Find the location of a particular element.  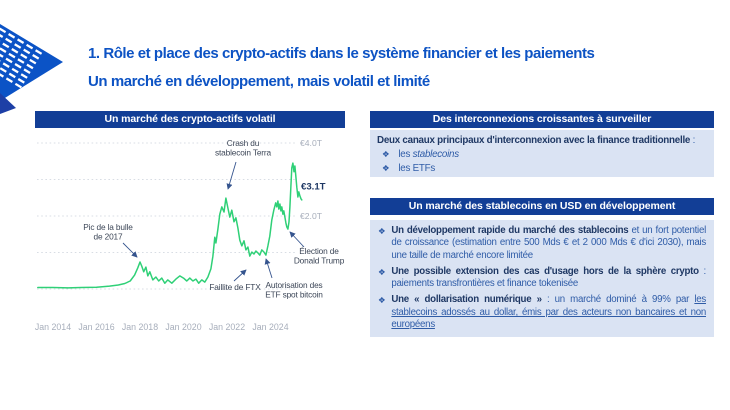

x-axis-tick-label: Jan 2022 is located at coordinates (227, 327).